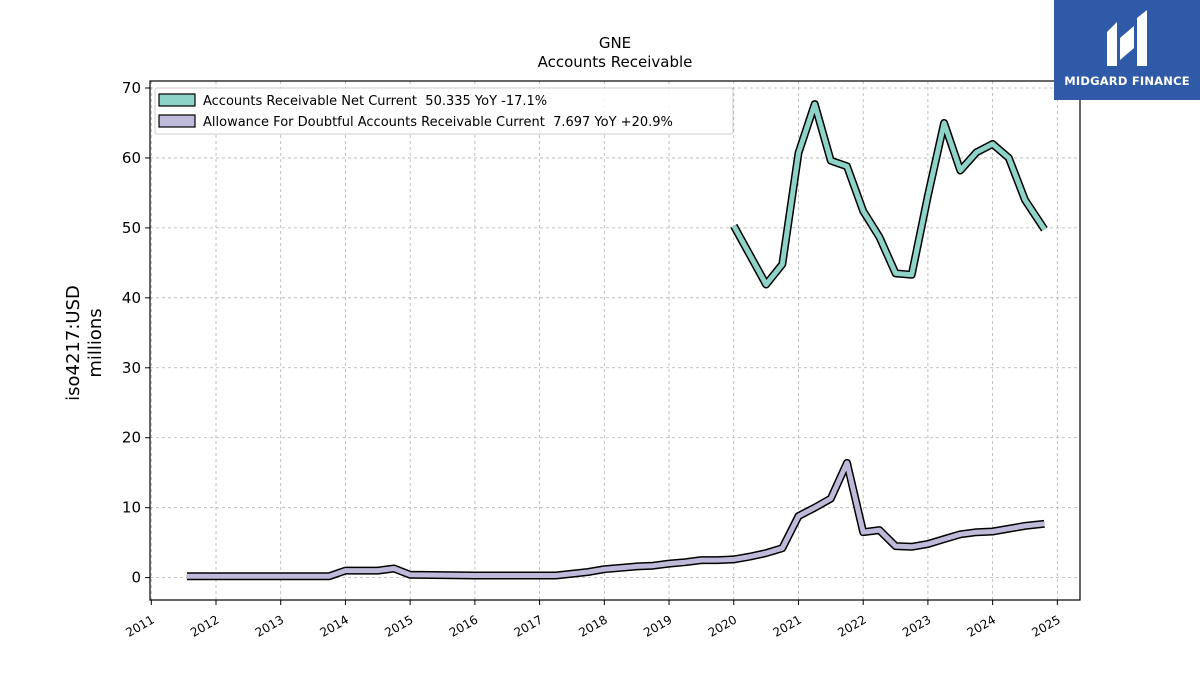 The width and height of the screenshot is (1200, 675). Describe the element at coordinates (615, 62) in the screenshot. I see `chart-subtitle: Accounts Receivable` at that location.